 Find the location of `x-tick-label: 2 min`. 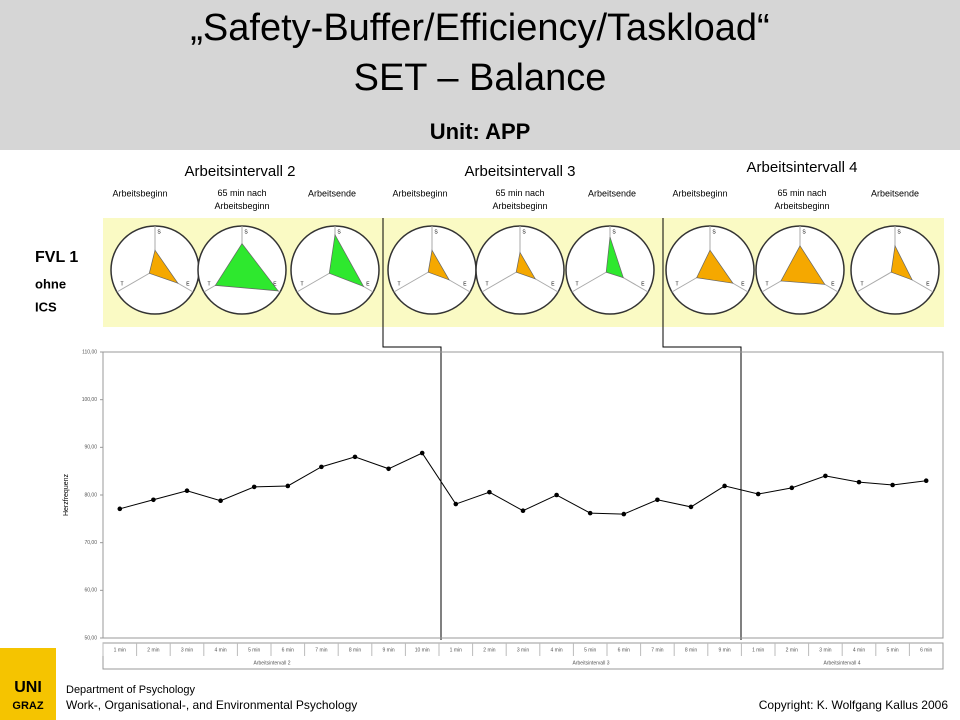

x-tick-label: 2 min is located at coordinates (489, 650).